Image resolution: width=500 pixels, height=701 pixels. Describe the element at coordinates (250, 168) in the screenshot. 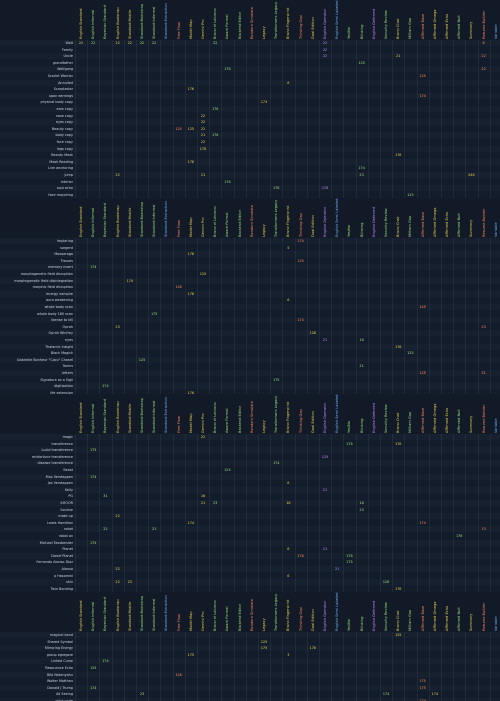

I see `table-row: Live anchoring 174` at that location.